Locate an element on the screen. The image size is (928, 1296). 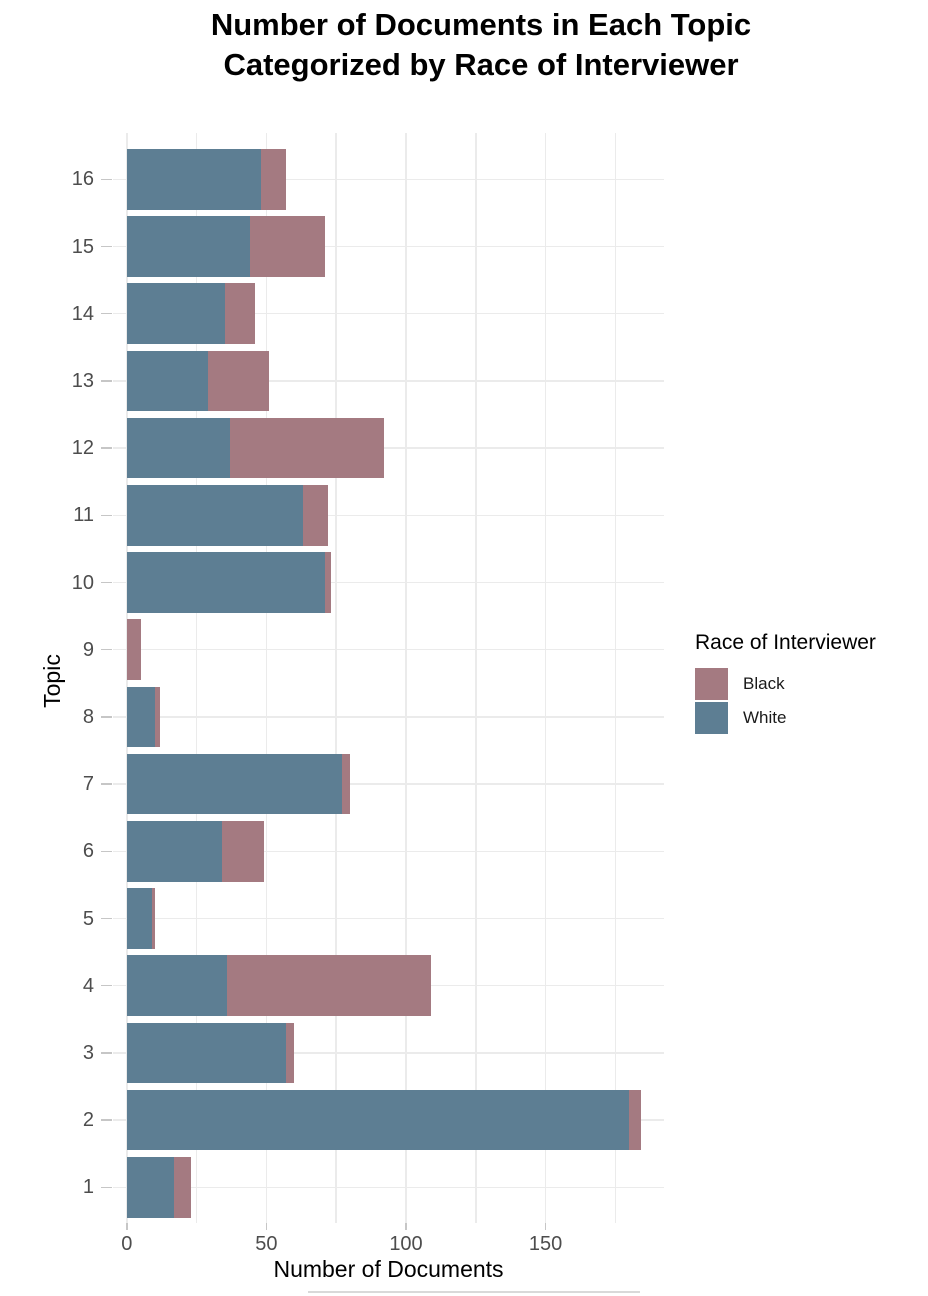
y-tick-label-topic-4: 4 is located at coordinates (88, 985).